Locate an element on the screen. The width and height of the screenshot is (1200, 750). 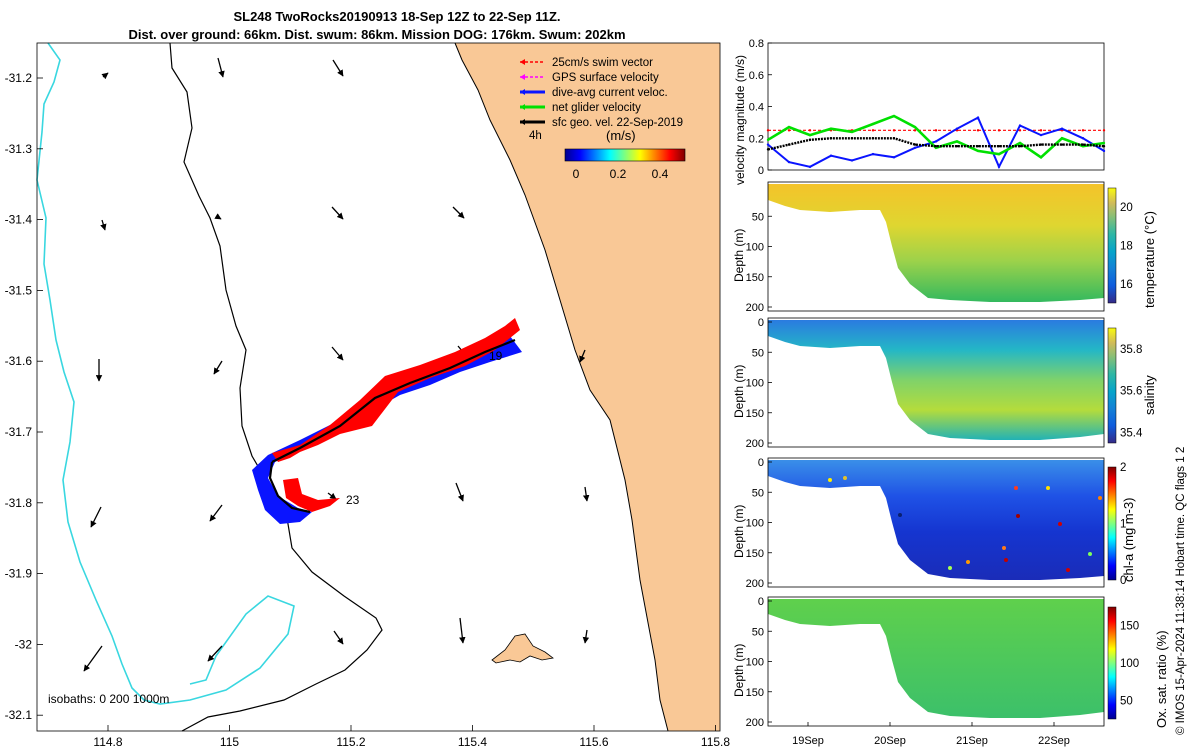
salinity-colorbar-label: salinity is located at coordinates (1149, 395).